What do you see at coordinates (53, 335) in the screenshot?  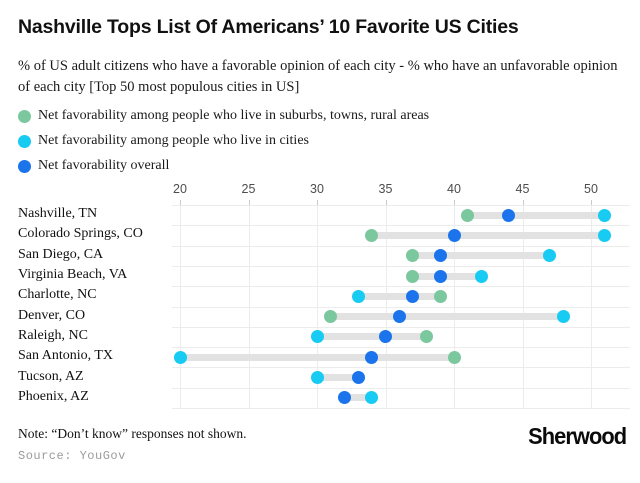 I see `row-label: Raleigh, NC` at bounding box center [53, 335].